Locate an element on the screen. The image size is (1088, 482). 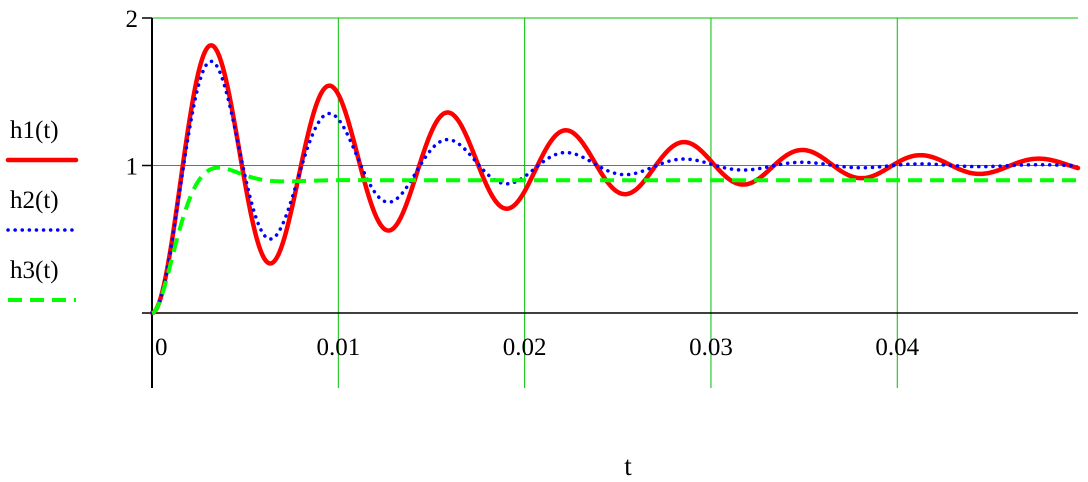
legend-label-2: h2(t) is located at coordinates (34, 200).